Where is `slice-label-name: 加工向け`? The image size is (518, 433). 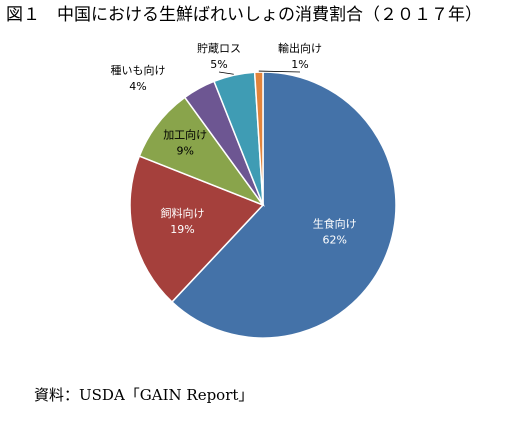 slice-label-name: 加工向け is located at coordinates (185, 135).